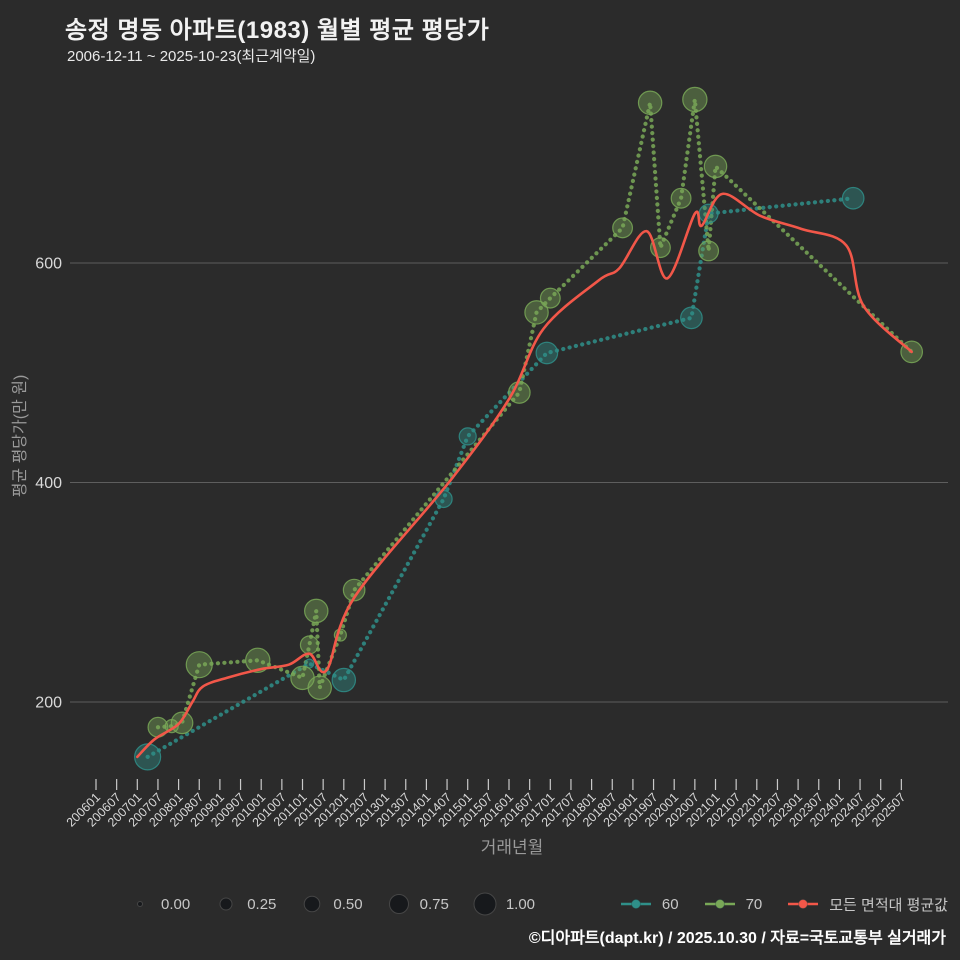  I want to click on x-axis-title: 거래년월, so click(512, 847).